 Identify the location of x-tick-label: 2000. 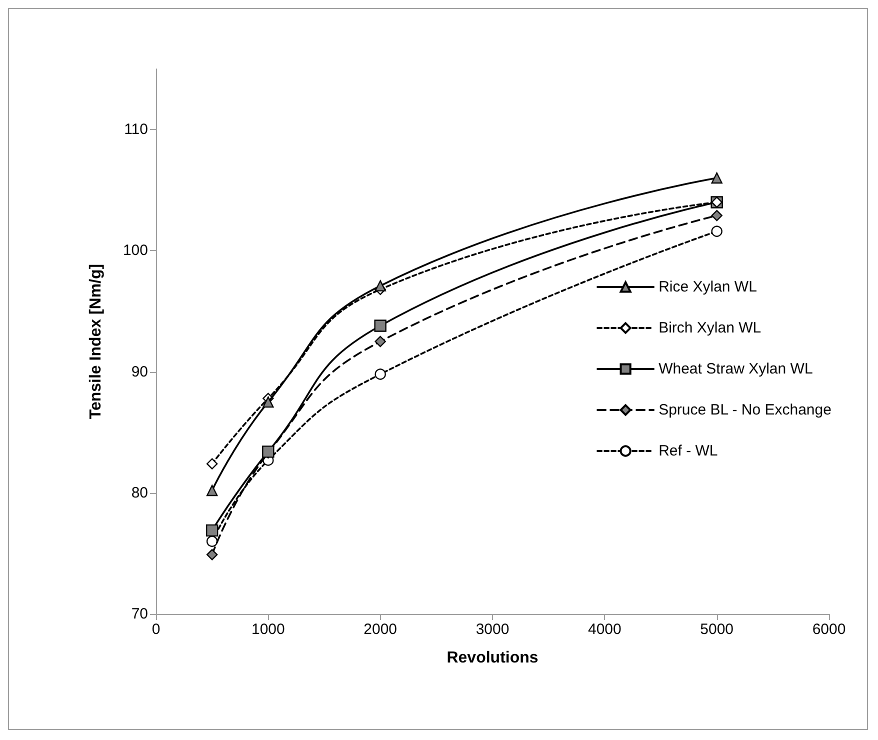
(381, 629).